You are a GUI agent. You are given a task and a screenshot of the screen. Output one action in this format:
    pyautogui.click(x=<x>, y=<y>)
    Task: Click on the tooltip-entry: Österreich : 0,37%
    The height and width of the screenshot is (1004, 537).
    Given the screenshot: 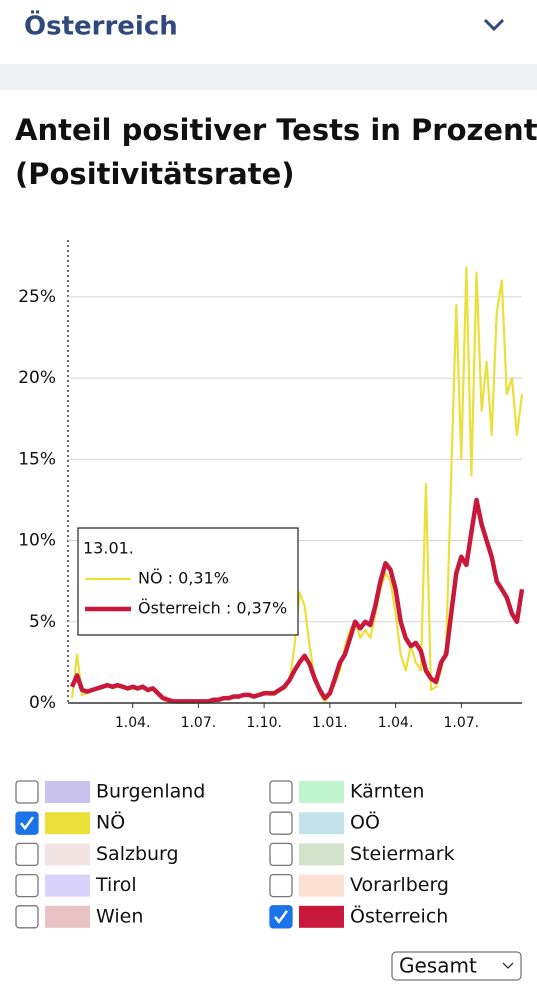 What is the action you would take?
    pyautogui.click(x=212, y=608)
    